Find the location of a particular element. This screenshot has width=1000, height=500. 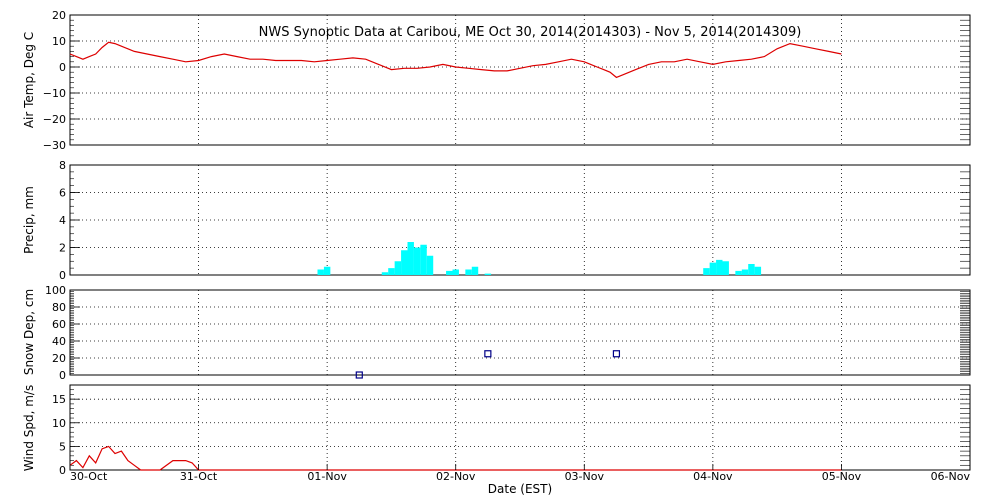

precipitation-series is located at coordinates (539, 258).